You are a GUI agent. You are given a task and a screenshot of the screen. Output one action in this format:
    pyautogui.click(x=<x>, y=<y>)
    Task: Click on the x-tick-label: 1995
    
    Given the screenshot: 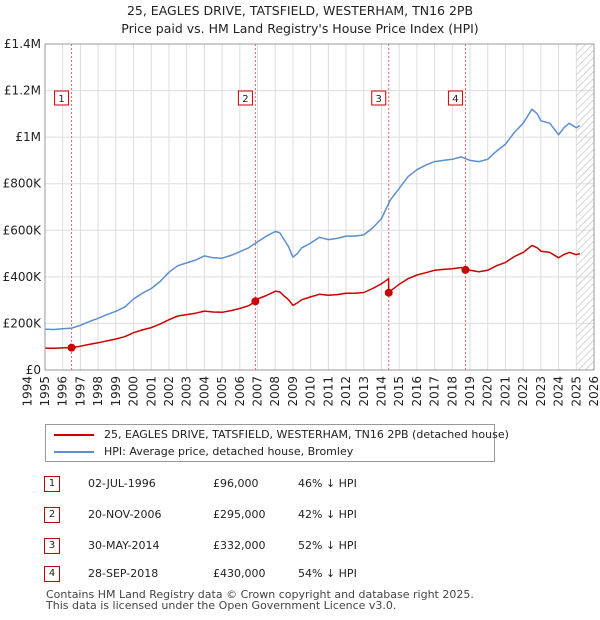 What is the action you would take?
    pyautogui.click(x=45, y=391)
    